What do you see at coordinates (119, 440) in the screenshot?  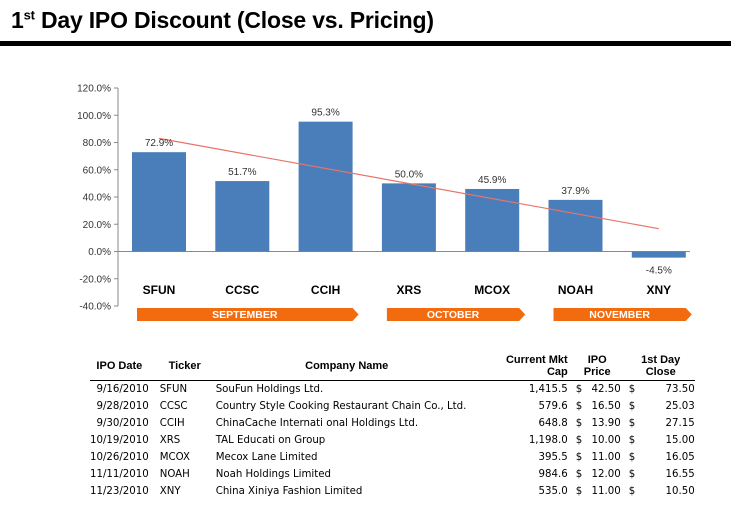 I see `cell-ipo-date: 10/19/2010` at bounding box center [119, 440].